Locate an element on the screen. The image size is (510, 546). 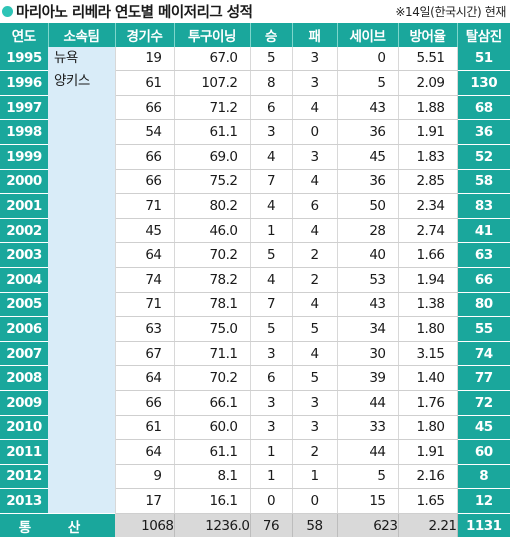
column-header: 경기수 is located at coordinates (145, 35).